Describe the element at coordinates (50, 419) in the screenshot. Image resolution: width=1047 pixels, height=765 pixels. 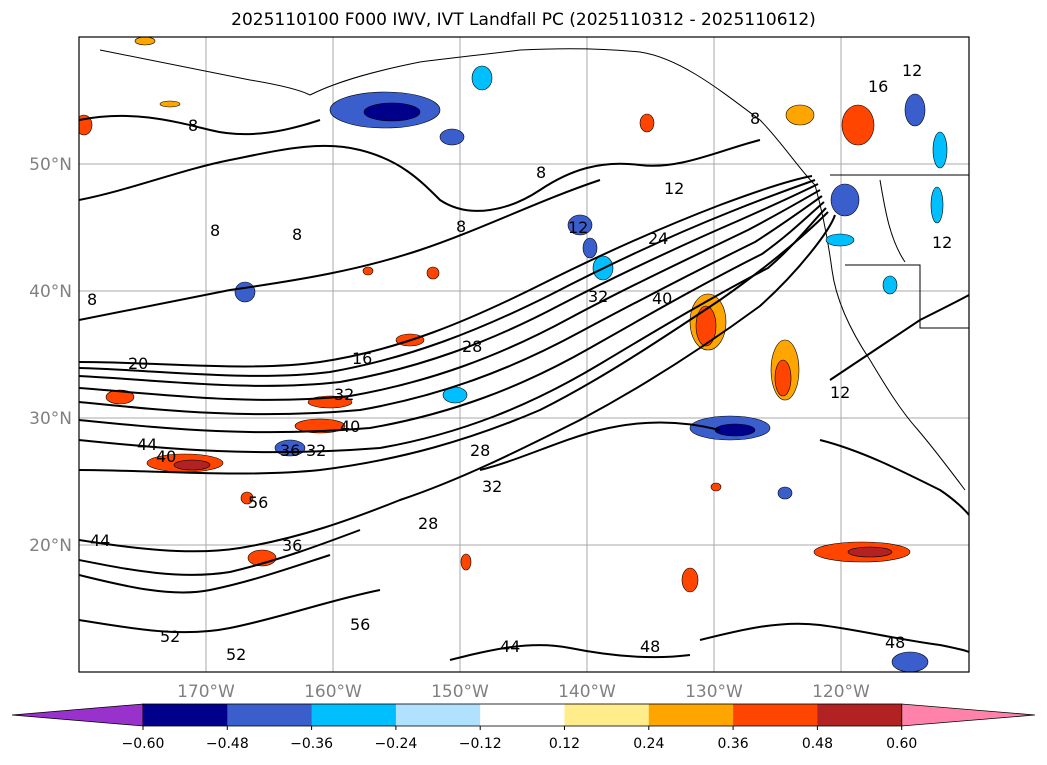
I see `lat-label: 30°N` at that location.